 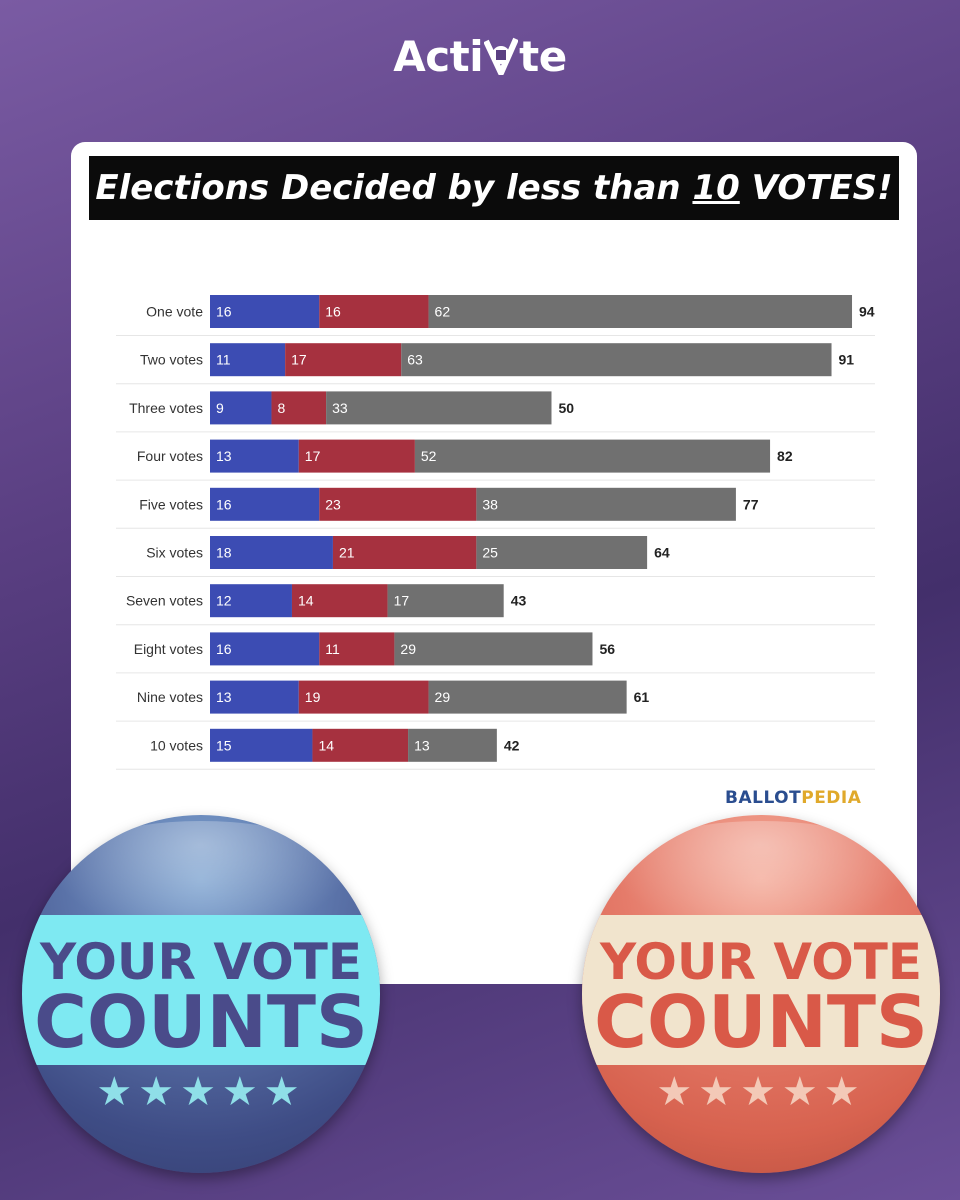 What do you see at coordinates (867, 312) in the screenshot?
I see `total-value-label: 94` at bounding box center [867, 312].